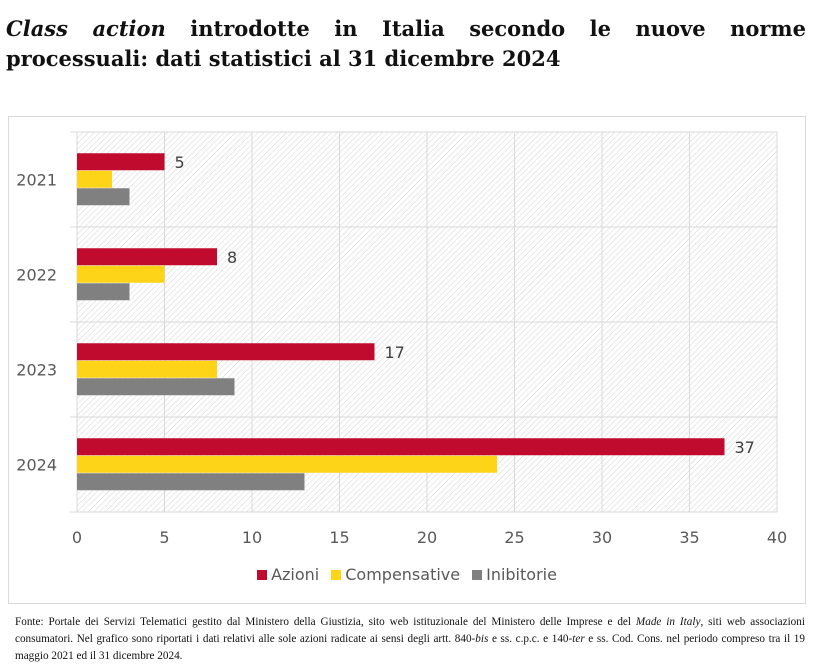 This screenshot has width=814, height=667. I want to click on legend-item-inibitorie: Inibitorie, so click(514, 574).